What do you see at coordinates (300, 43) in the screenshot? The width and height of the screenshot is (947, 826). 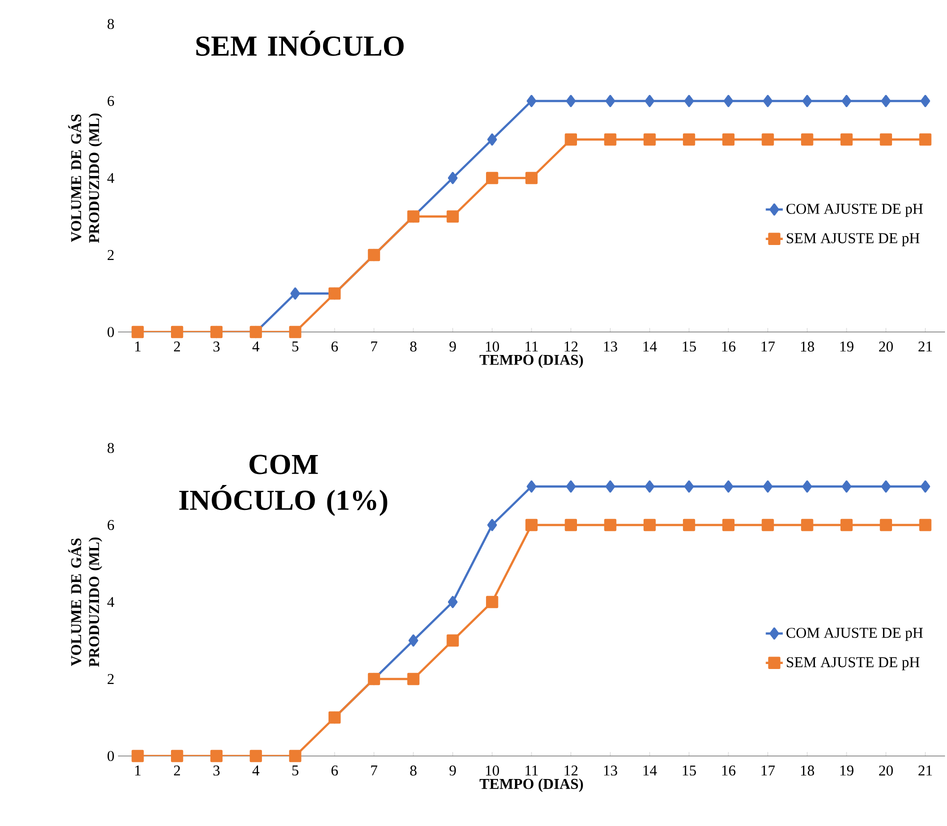 I see `chart-title: SEM INÓCULO` at bounding box center [300, 43].